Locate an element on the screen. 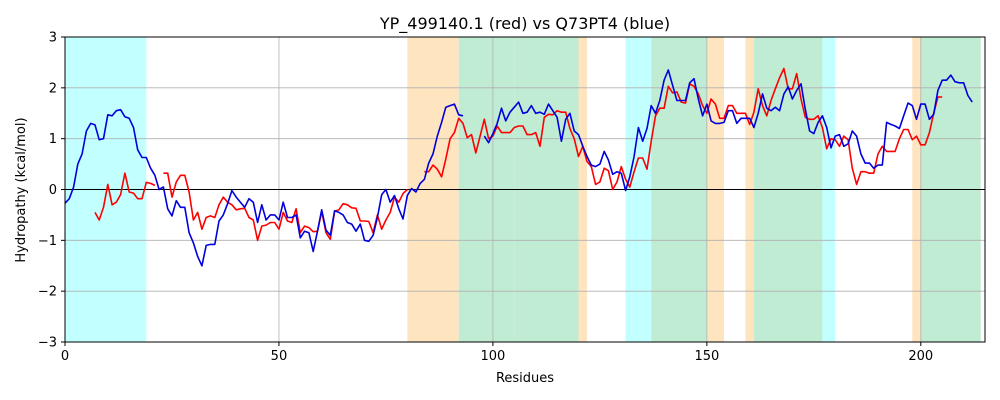  y-tick-label: 2 is located at coordinates (53, 88).